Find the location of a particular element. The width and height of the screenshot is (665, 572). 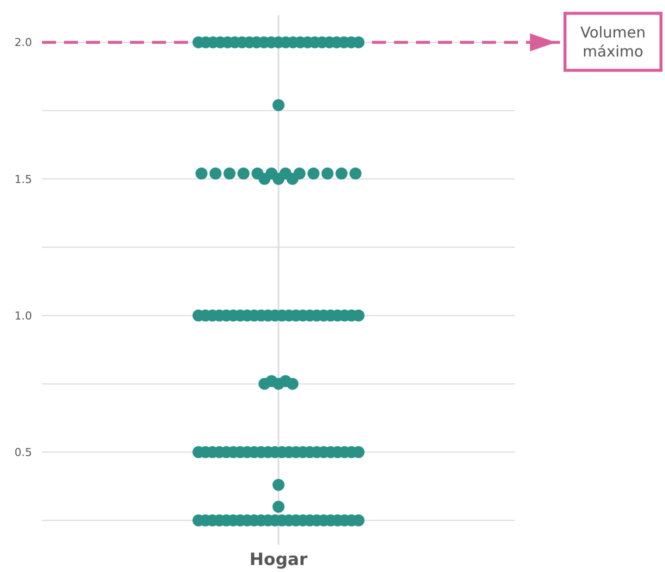

ref-line-label: Volumen máximo is located at coordinates (613, 41).